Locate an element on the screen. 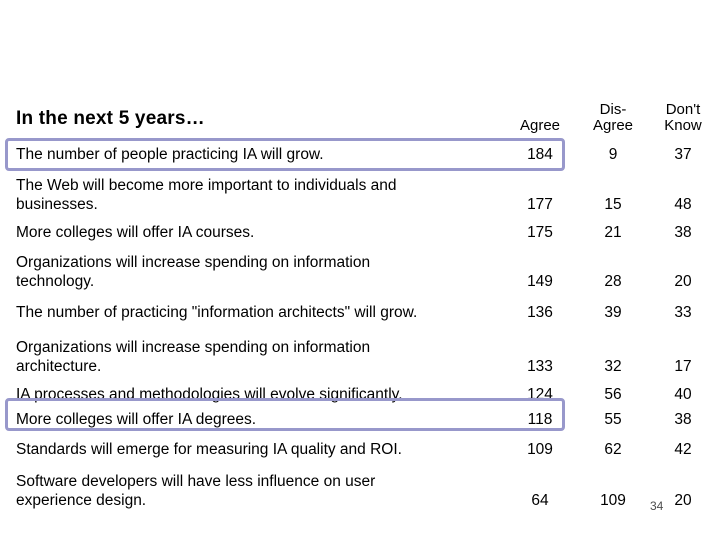  agree-count: 64 is located at coordinates (540, 500).